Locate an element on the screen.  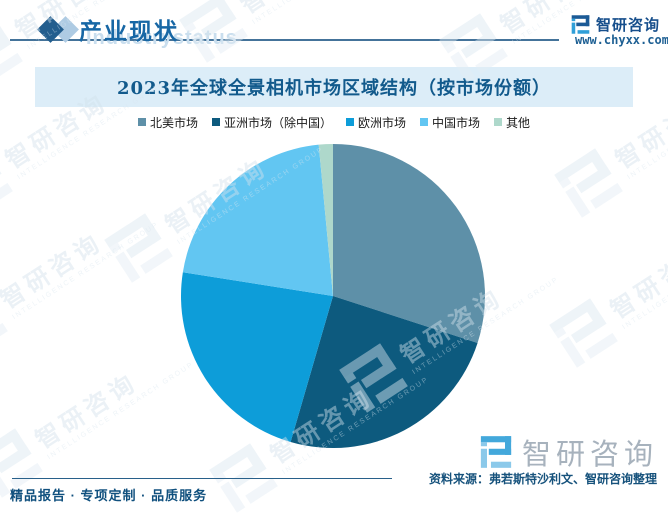
legend-item-5: 其他 is located at coordinates (512, 122).